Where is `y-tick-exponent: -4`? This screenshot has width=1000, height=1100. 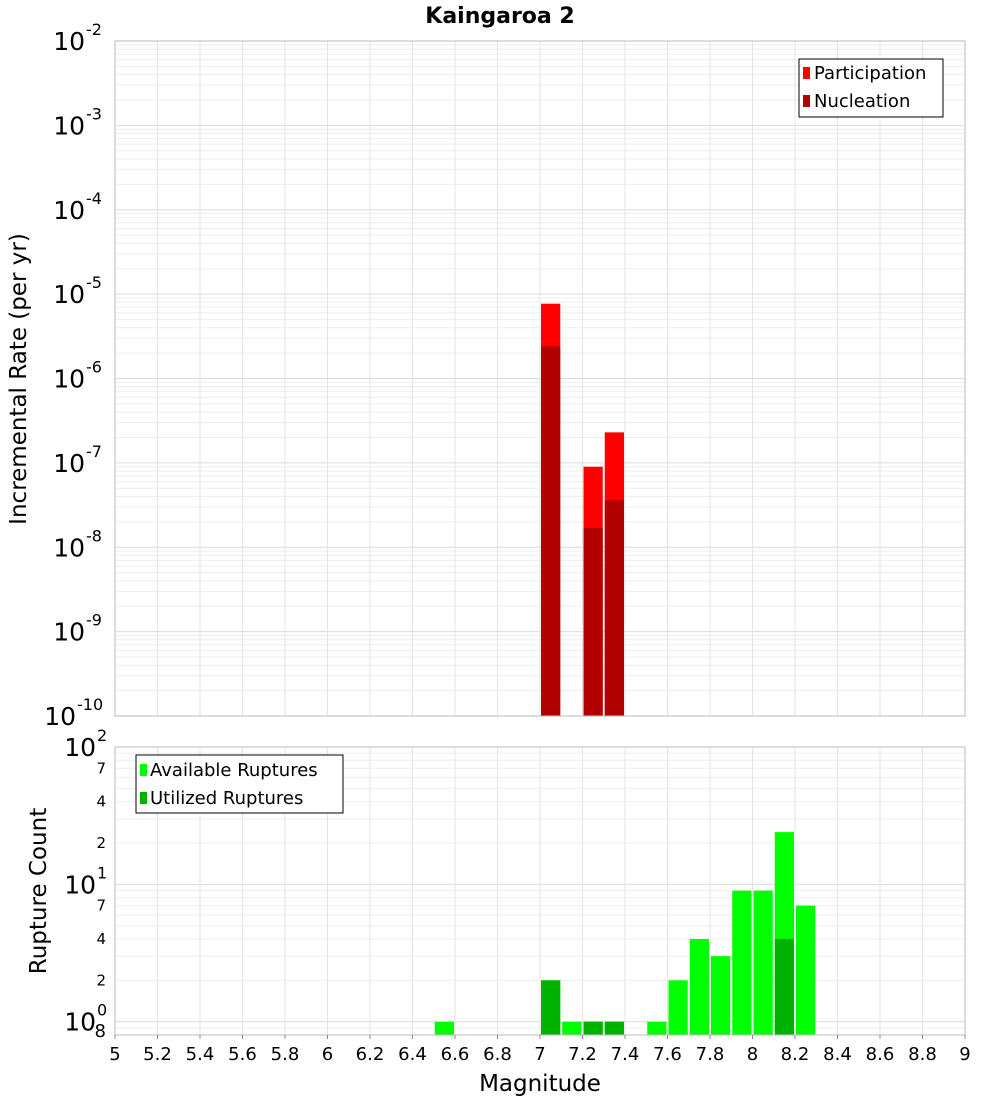 y-tick-exponent: -4 is located at coordinates (94, 198).